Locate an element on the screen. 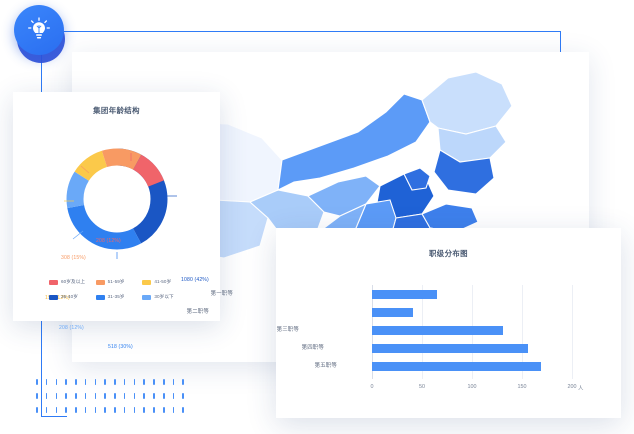 The width and height of the screenshot is (634, 434). donut-label-under-30: 208 (12%) is located at coordinates (71, 328).